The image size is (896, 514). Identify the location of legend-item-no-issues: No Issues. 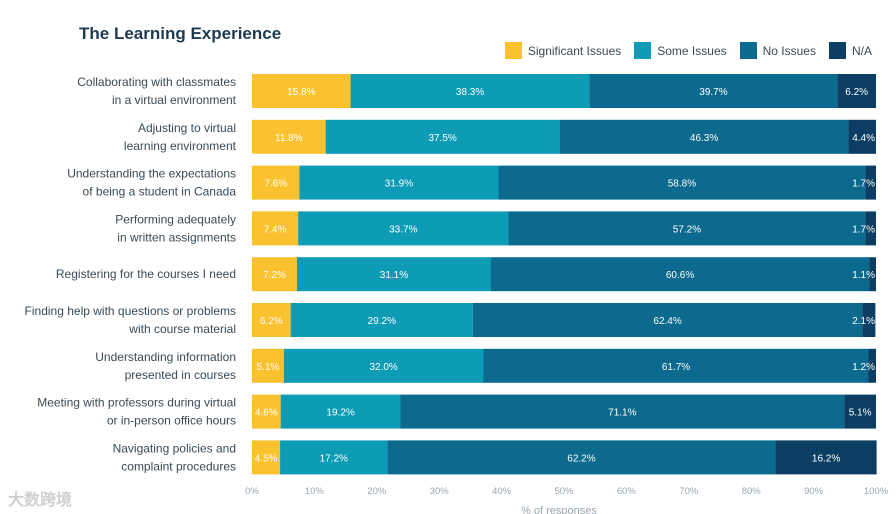
(777, 50).